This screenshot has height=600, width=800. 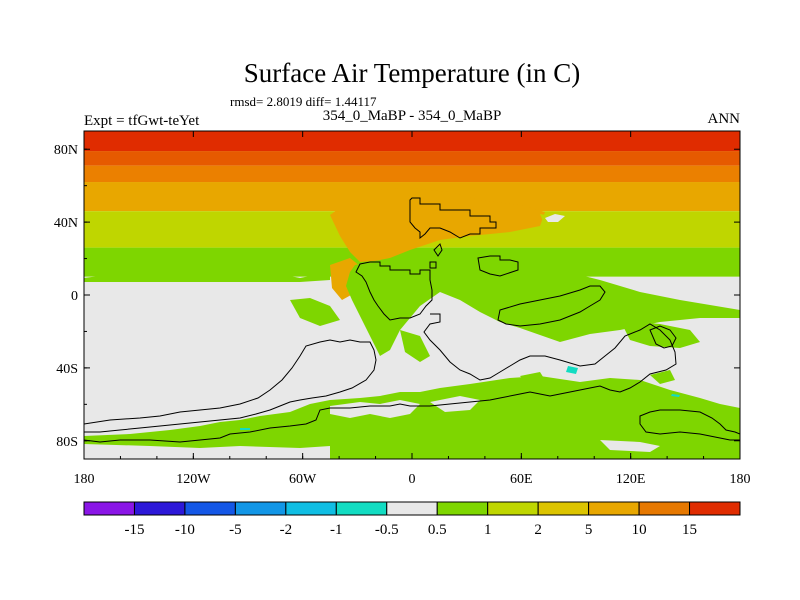 I want to click on y-tick-label-4: 80S, so click(x=67, y=442).